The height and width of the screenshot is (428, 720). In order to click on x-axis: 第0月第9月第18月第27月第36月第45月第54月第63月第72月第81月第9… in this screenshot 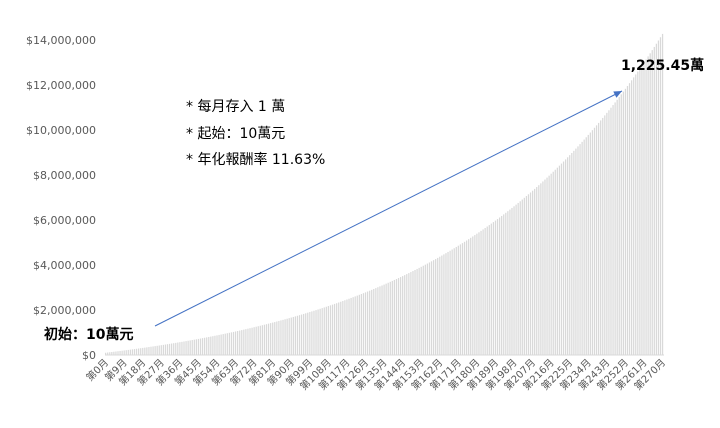, I will do `click(375, 373)`.